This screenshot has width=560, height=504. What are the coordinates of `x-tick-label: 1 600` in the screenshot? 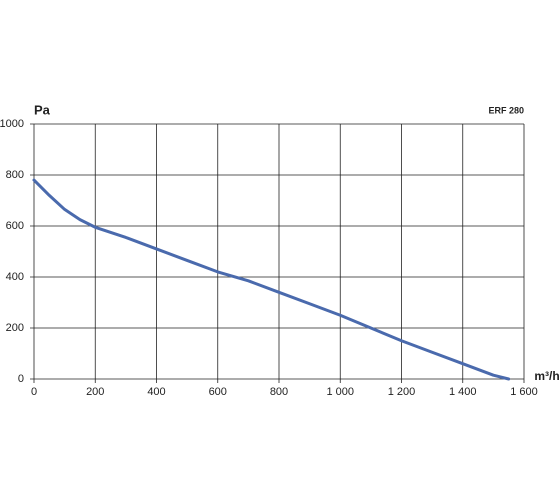 It's located at (524, 392).